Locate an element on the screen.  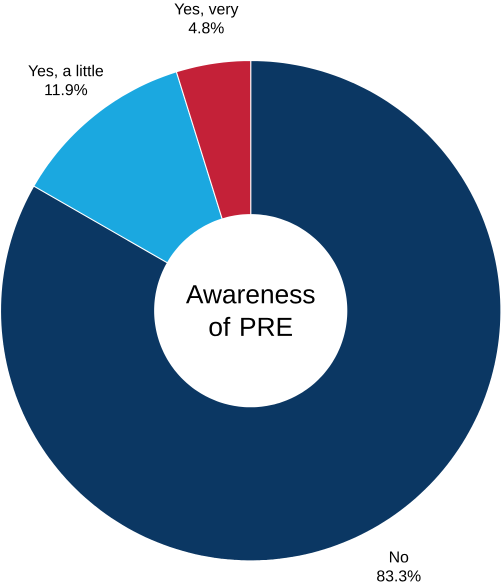
text: Awareness of PRE is located at coordinates (250, 310).